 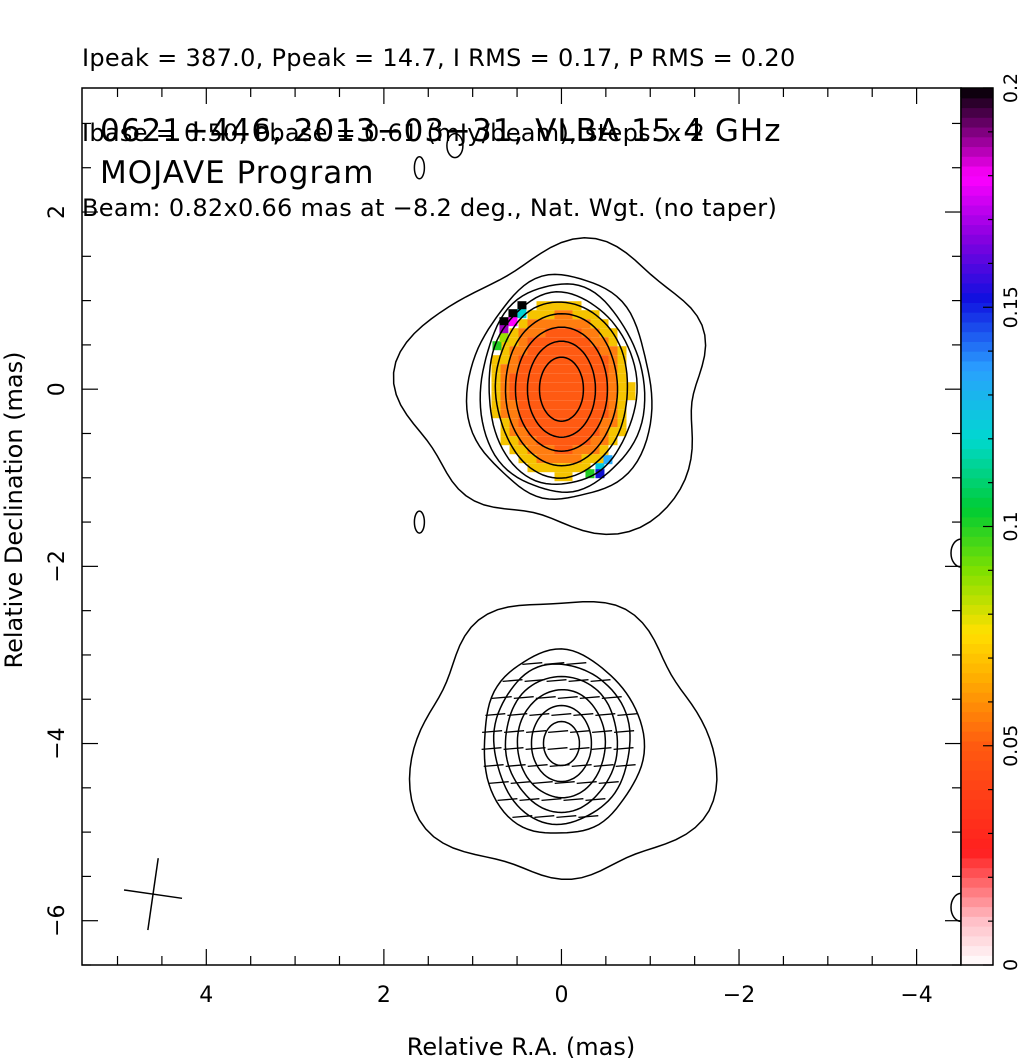 What do you see at coordinates (521, 1046) in the screenshot?
I see `x-axis-label: Relative R.A. (mas)` at bounding box center [521, 1046].